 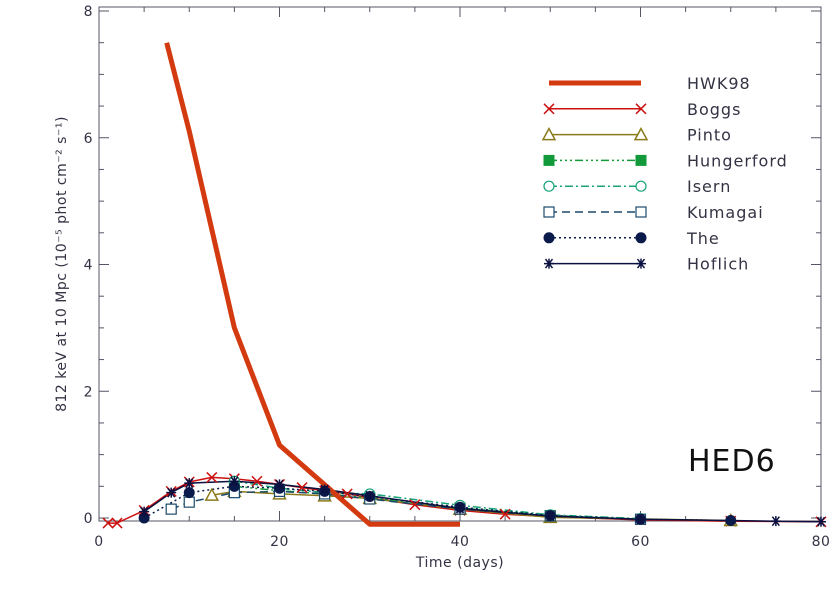 What do you see at coordinates (460, 542) in the screenshot?
I see `x-tick-label: 40` at bounding box center [460, 542].